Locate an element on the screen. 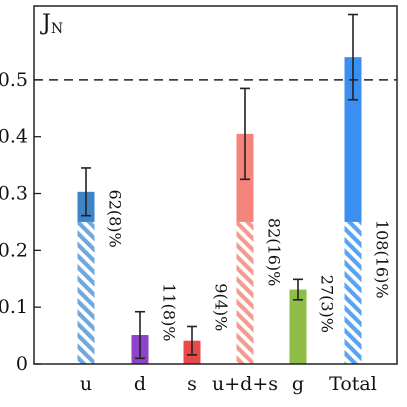  bar-u is located at coordinates (86, 277).